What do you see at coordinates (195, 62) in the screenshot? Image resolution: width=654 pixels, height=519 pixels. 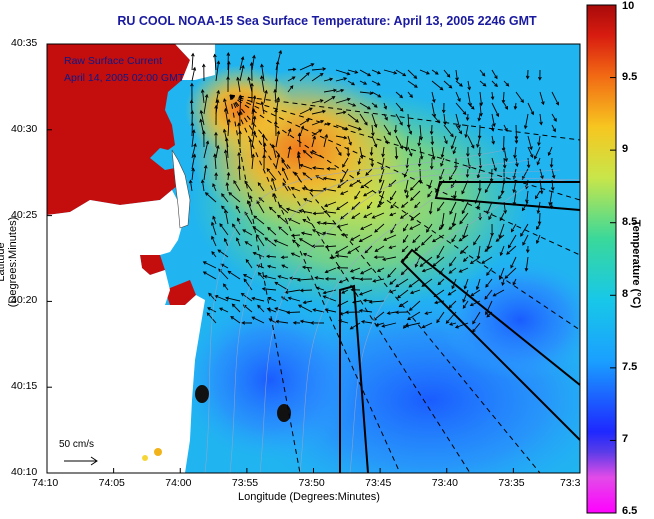 I see `land-north` at bounding box center [195, 62].